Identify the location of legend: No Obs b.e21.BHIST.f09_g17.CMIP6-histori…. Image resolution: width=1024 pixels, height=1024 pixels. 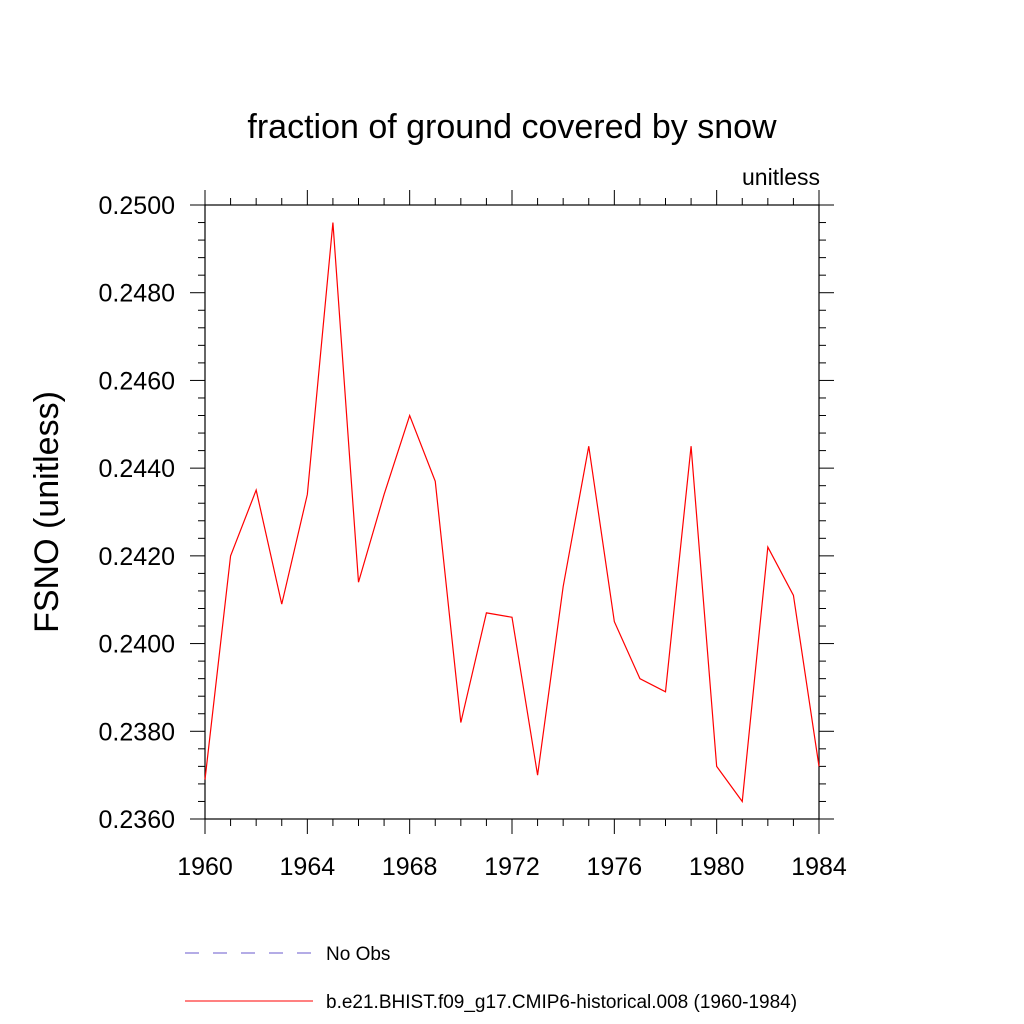
(491, 978).